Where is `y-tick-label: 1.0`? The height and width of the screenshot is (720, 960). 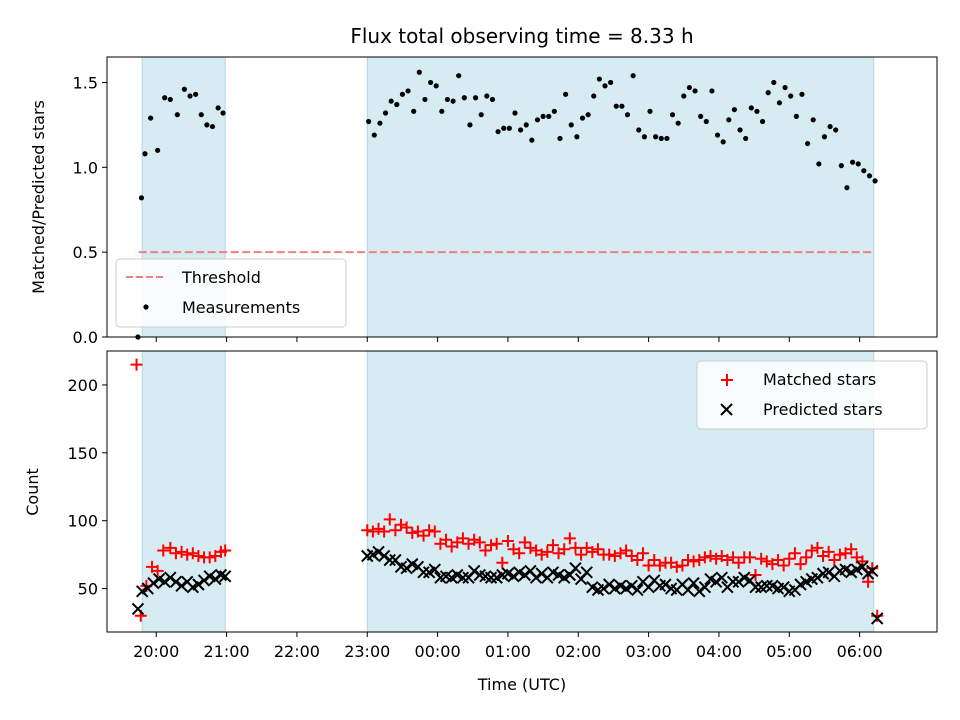
y-tick-label: 1.0 is located at coordinates (85, 167).